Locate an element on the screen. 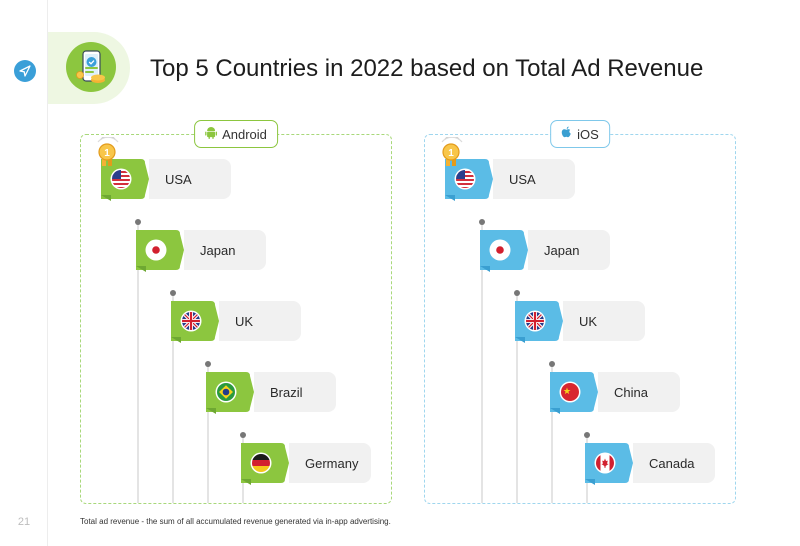 The width and height of the screenshot is (800, 546). android-icon is located at coordinates (211, 134).